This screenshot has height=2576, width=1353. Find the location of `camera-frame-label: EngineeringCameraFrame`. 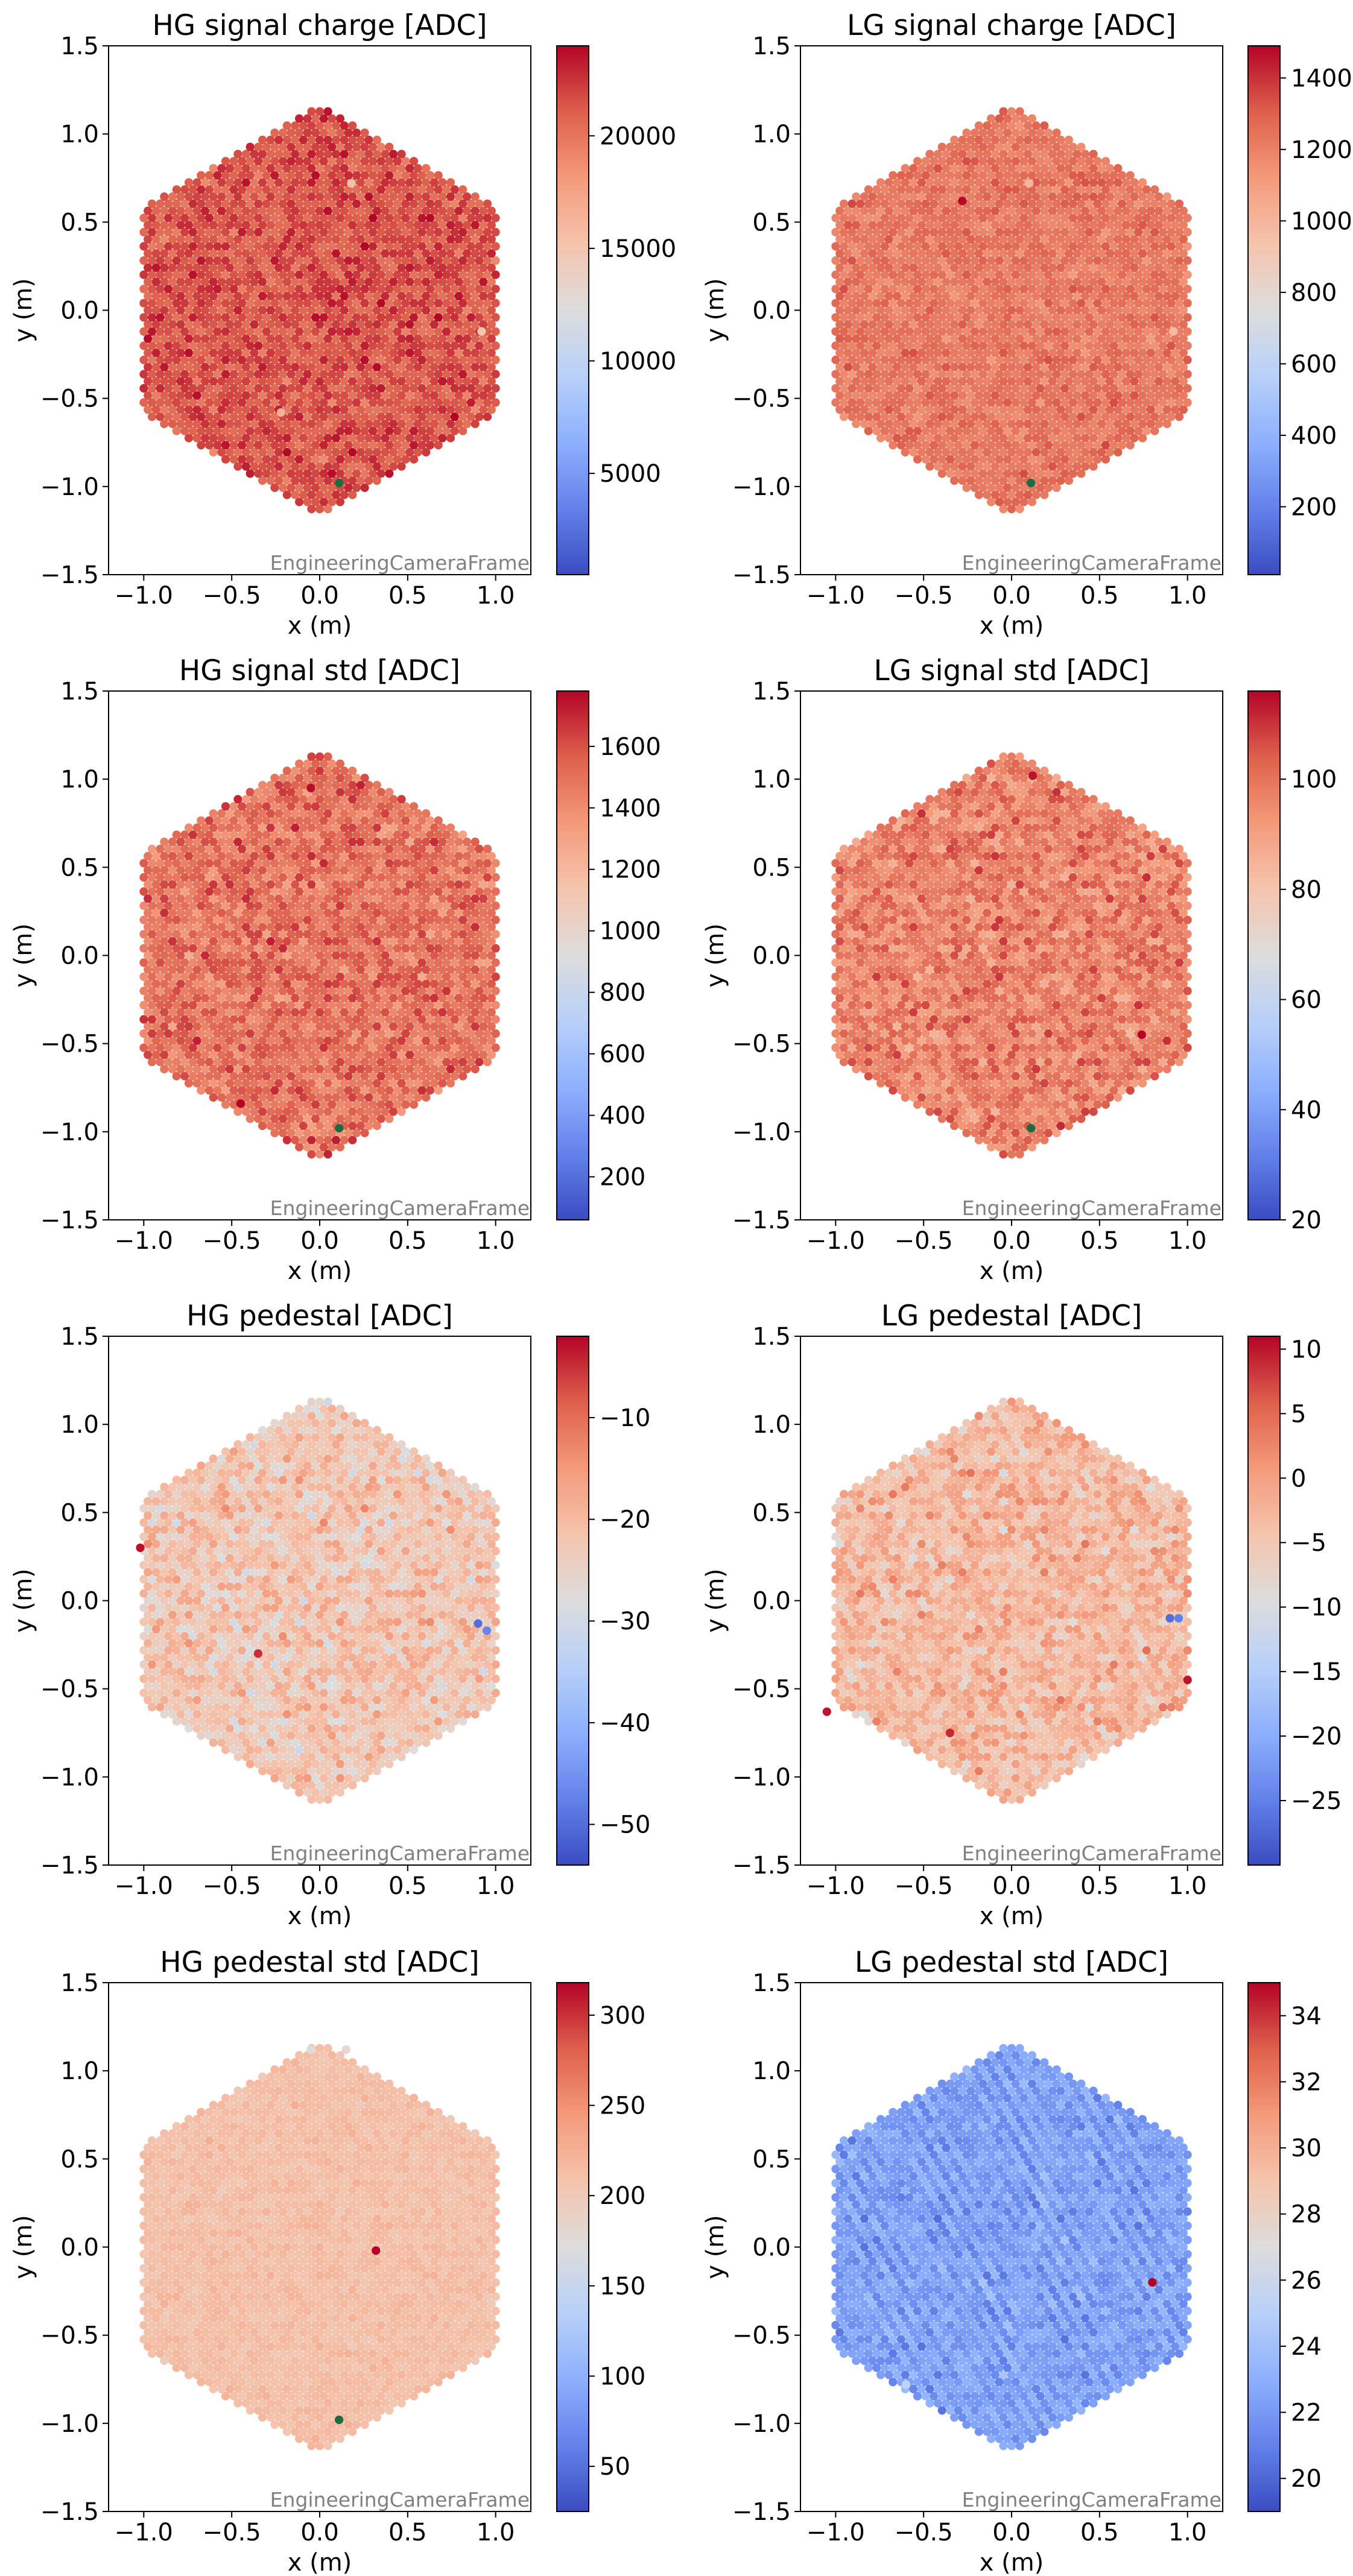

camera-frame-label: EngineeringCameraFrame is located at coordinates (400, 563).